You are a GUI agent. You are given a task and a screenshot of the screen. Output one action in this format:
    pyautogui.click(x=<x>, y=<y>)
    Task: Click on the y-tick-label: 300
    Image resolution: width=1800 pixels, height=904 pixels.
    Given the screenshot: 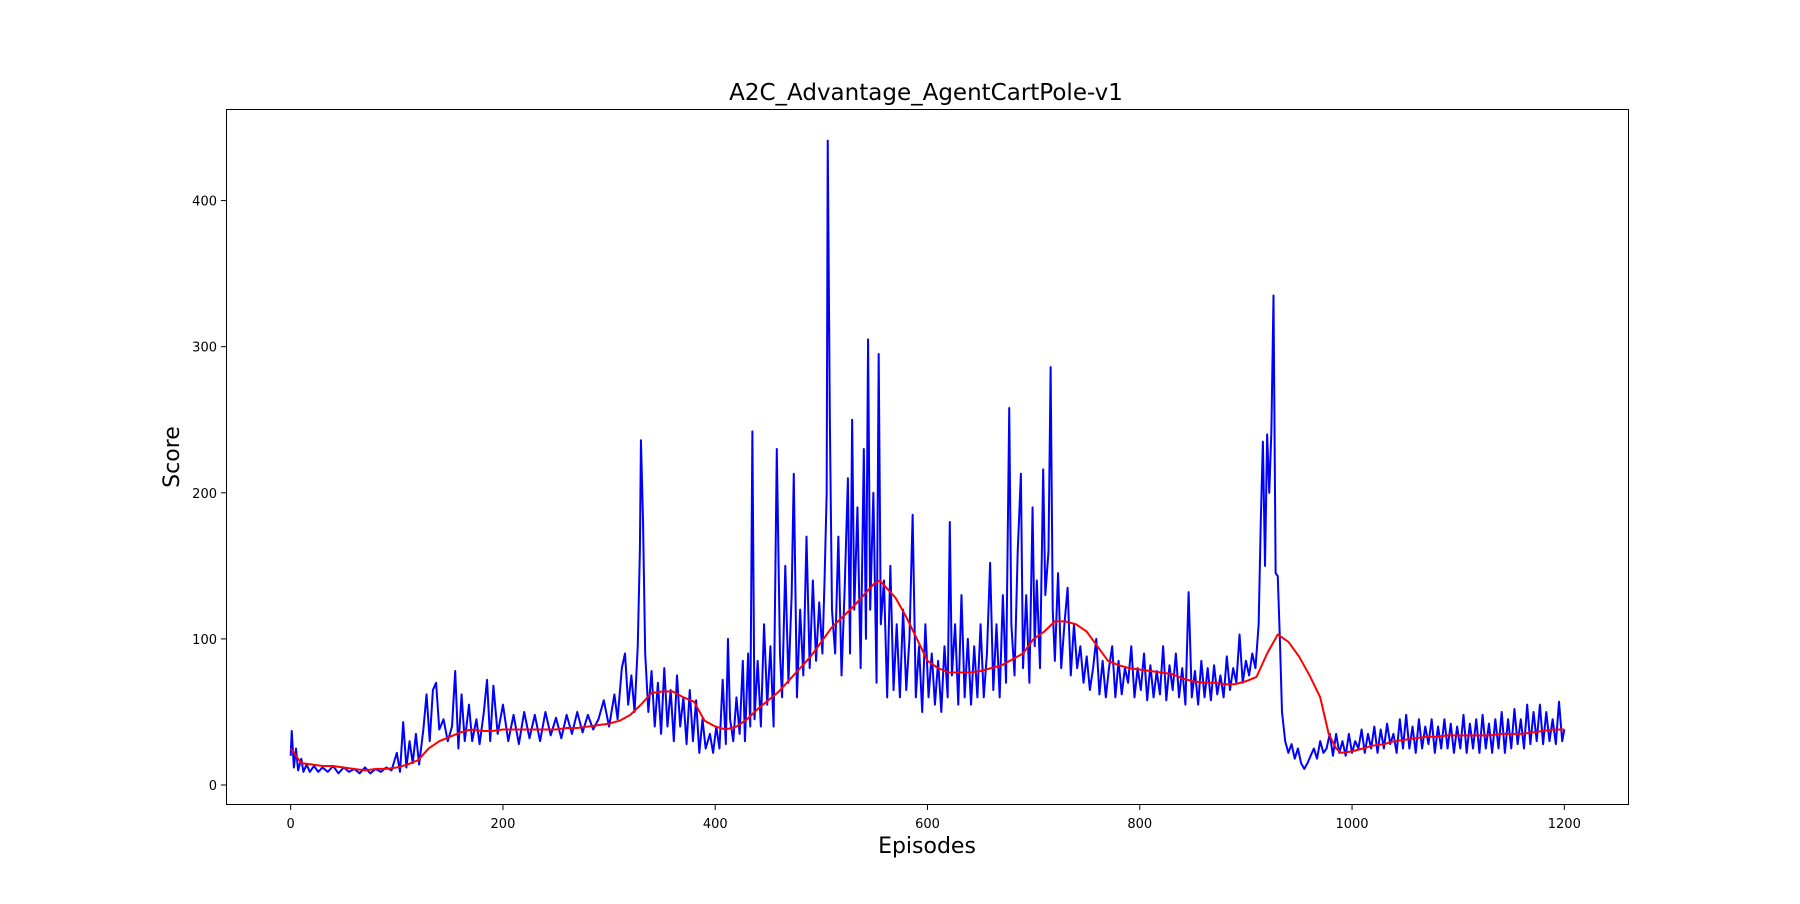 What is the action you would take?
    pyautogui.click(x=204, y=348)
    